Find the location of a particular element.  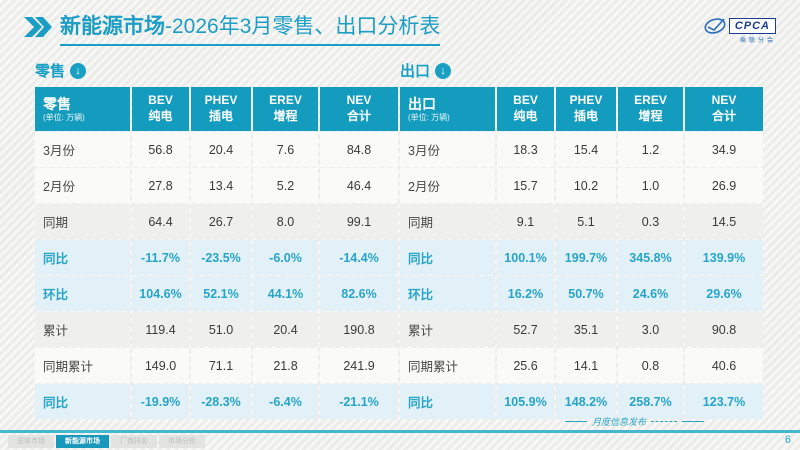

table-cell: 18.3 is located at coordinates (525, 149).